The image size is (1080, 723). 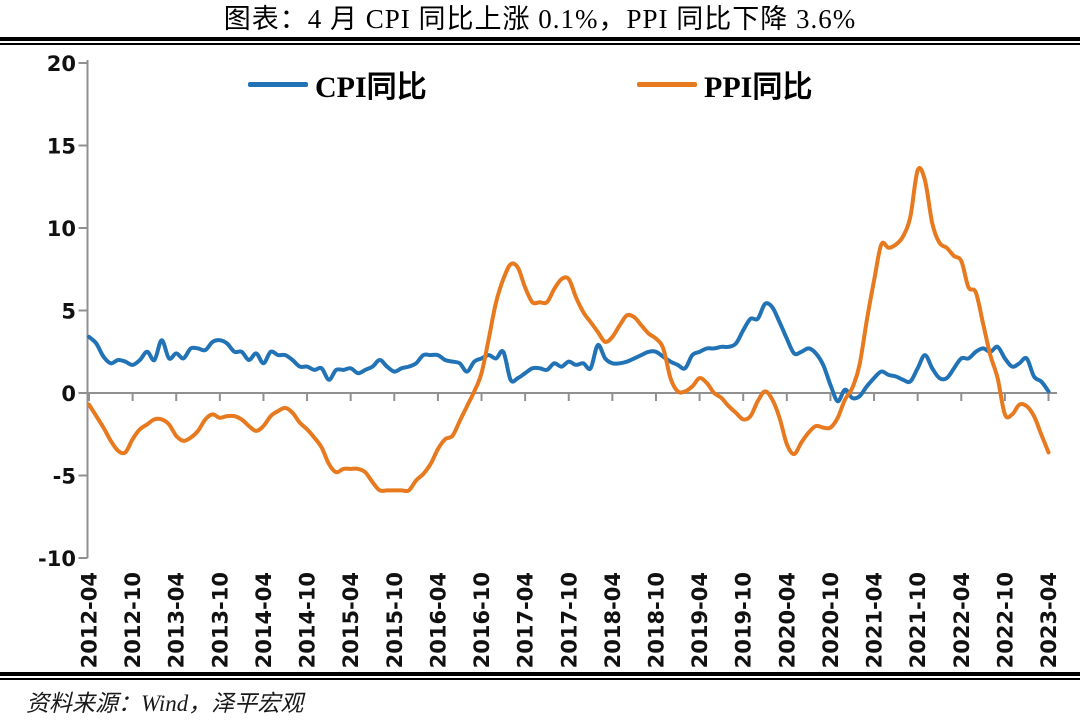 What do you see at coordinates (758, 87) in the screenshot?
I see `legend-label-ppi: PPI同比` at bounding box center [758, 87].